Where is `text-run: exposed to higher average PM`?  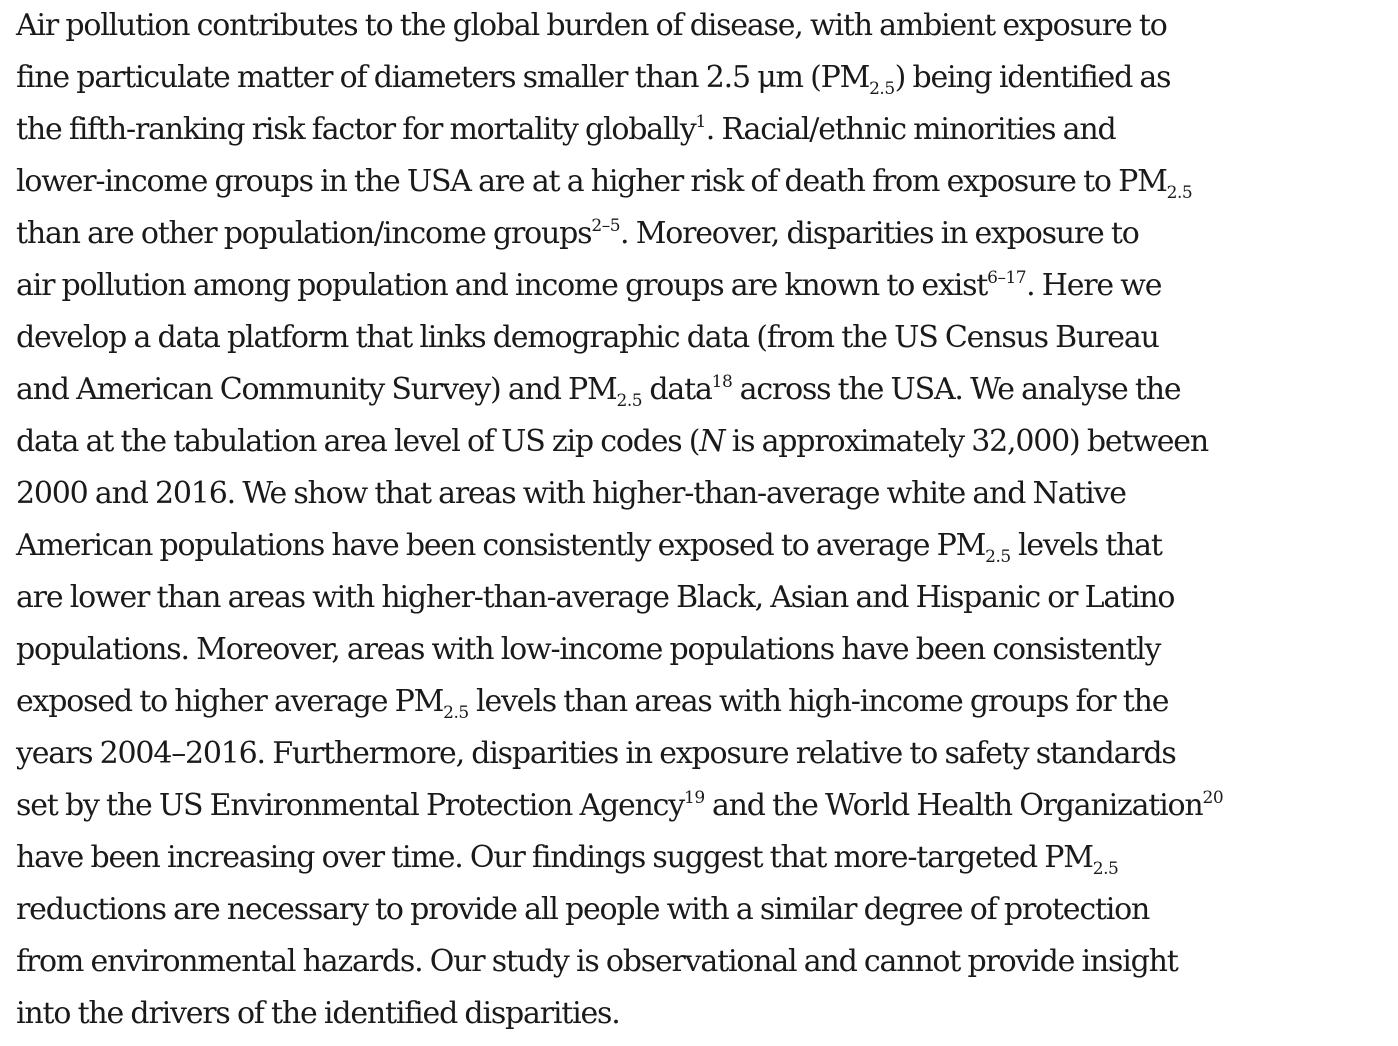 text-run: exposed to higher average PM is located at coordinates (230, 701).